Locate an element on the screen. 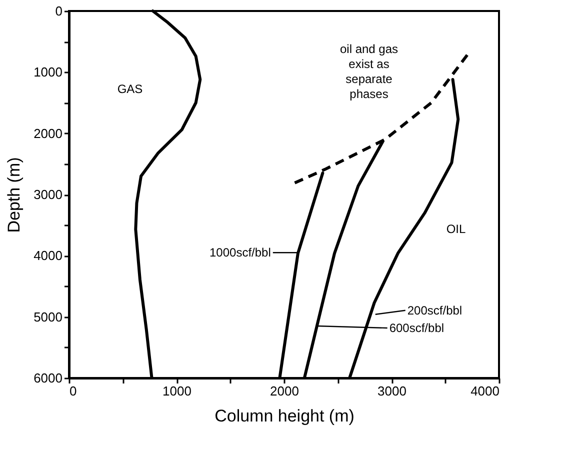  x-tick-label: 1000 is located at coordinates (177, 391).